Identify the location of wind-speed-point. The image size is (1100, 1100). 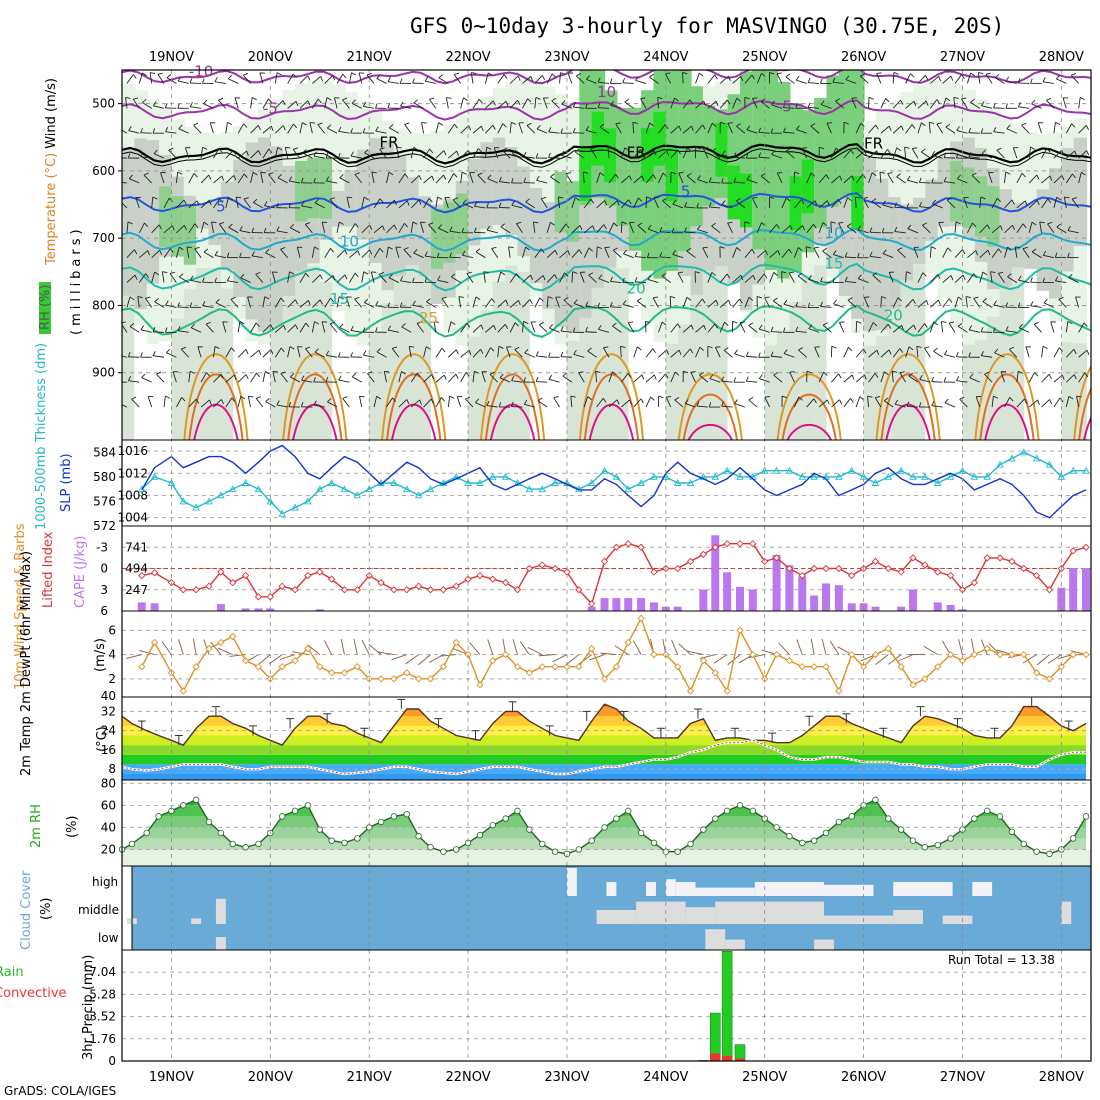
(789, 661).